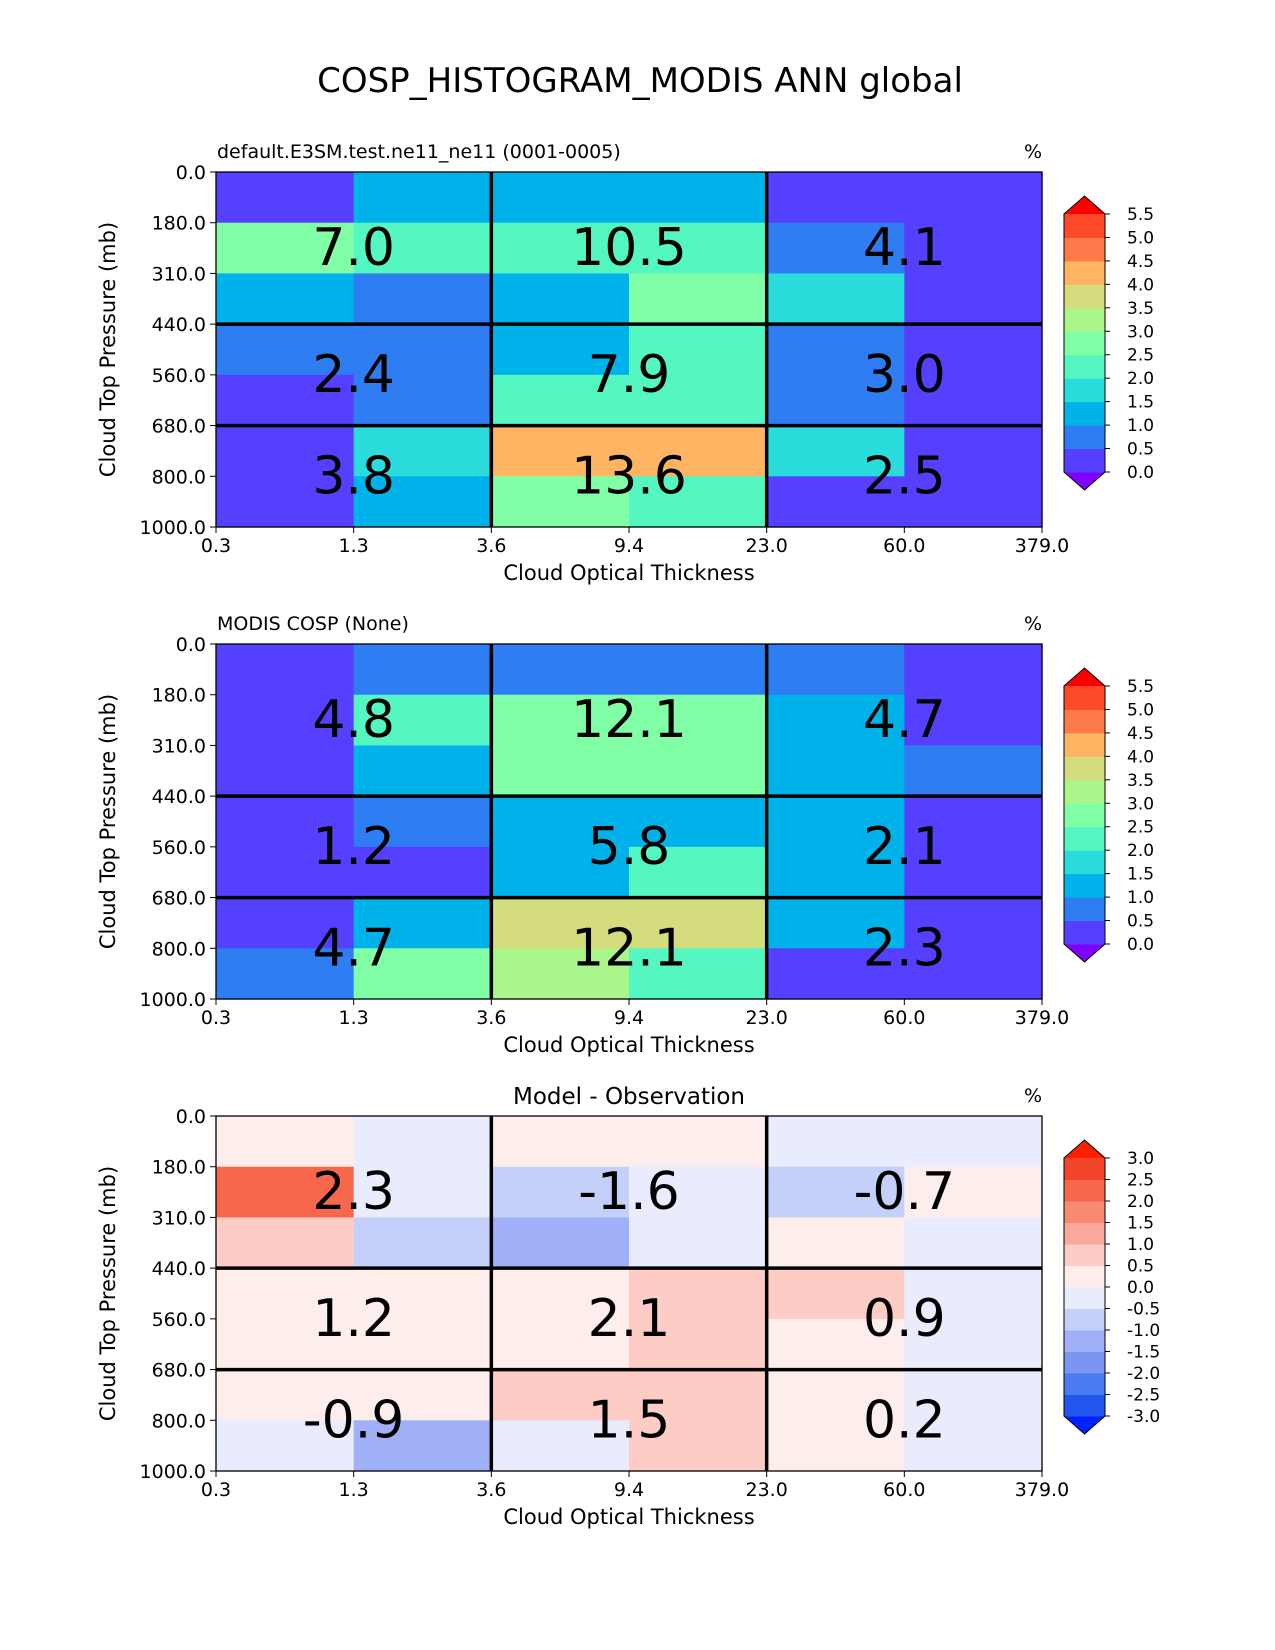 The image size is (1275, 1650). I want to click on x-tick-label: 9.4, so click(629, 1490).